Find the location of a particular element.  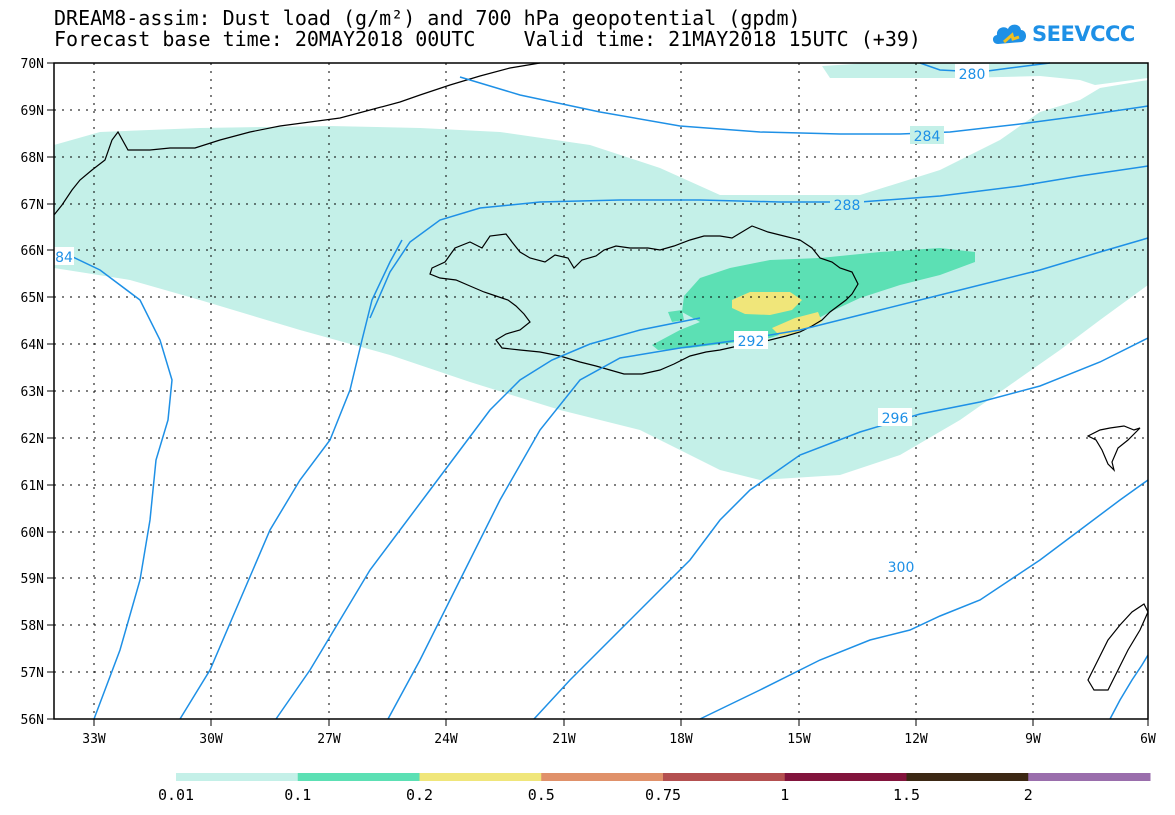

lat-label: 62N is located at coordinates (32, 439).